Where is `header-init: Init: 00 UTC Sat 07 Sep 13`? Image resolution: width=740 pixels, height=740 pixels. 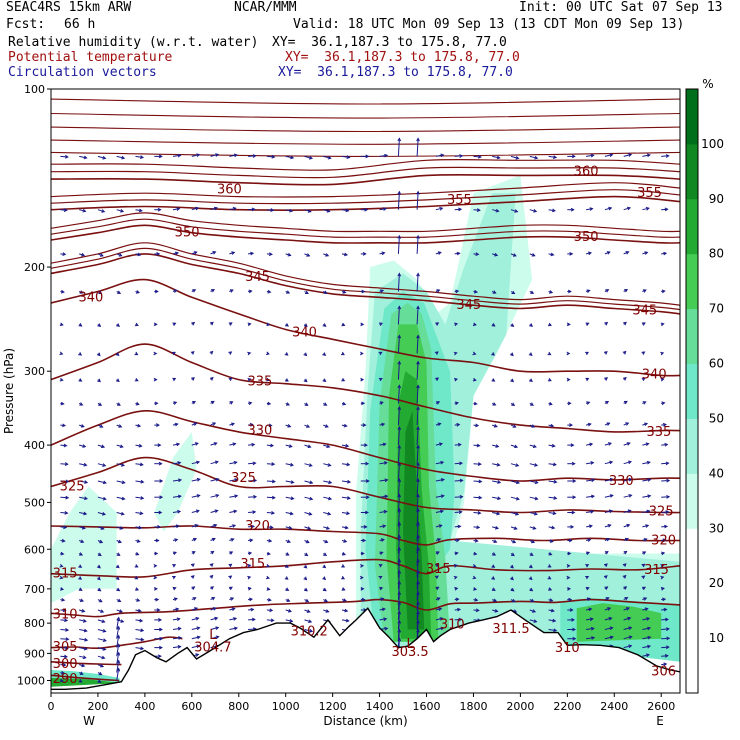 header-init: Init: 00 UTC Sat 07 Sep 13 is located at coordinates (621, 7).